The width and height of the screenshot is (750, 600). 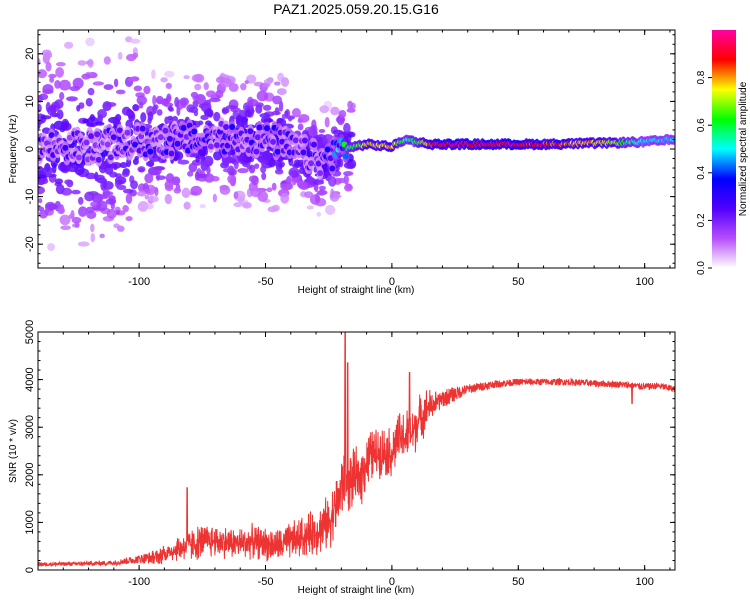 What do you see at coordinates (139, 282) in the screenshot?
I see `x-tick-label: -100` at bounding box center [139, 282].